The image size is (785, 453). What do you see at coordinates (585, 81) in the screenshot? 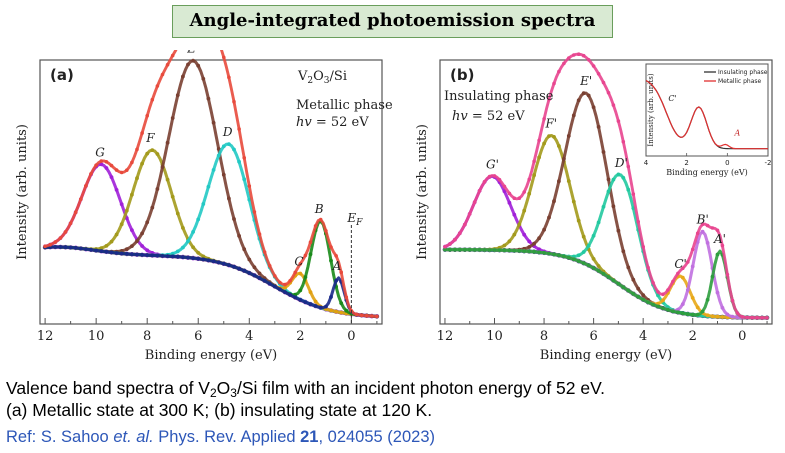
I see `peak-label-b-2: E'` at bounding box center [585, 81].